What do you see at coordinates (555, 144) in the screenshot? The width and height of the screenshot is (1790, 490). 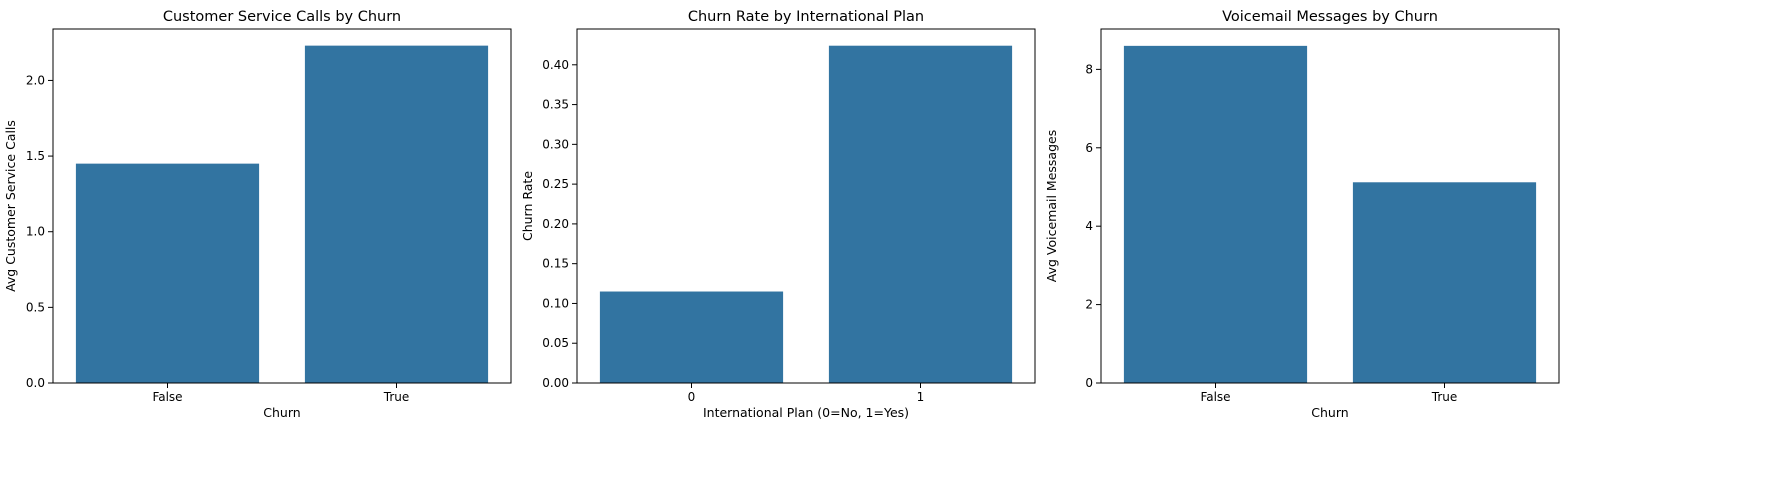 I see `y-tick-label: 0.30` at bounding box center [555, 144].